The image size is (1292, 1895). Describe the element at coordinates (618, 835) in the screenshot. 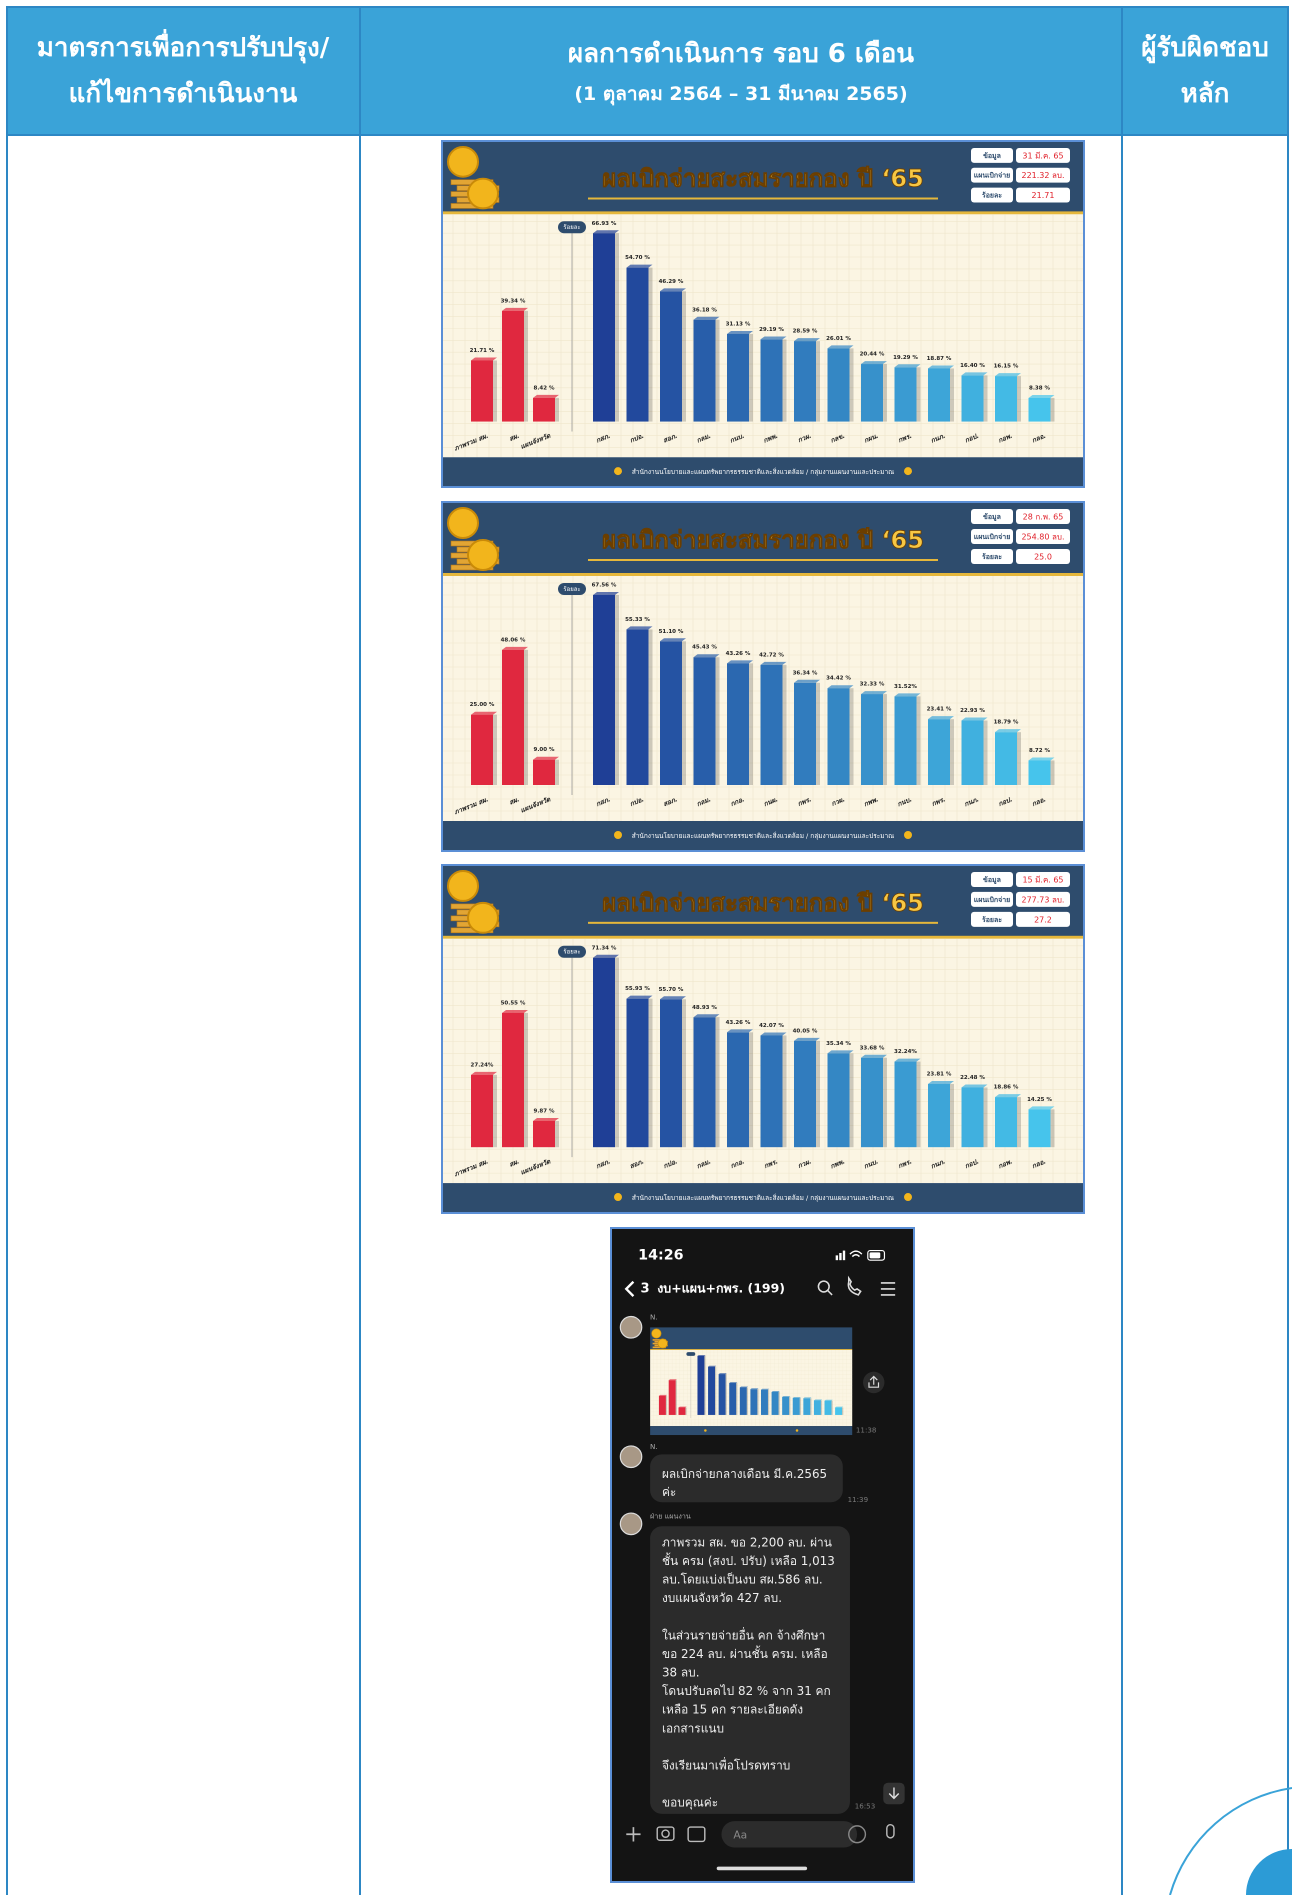

I see `footer-icon` at that location.